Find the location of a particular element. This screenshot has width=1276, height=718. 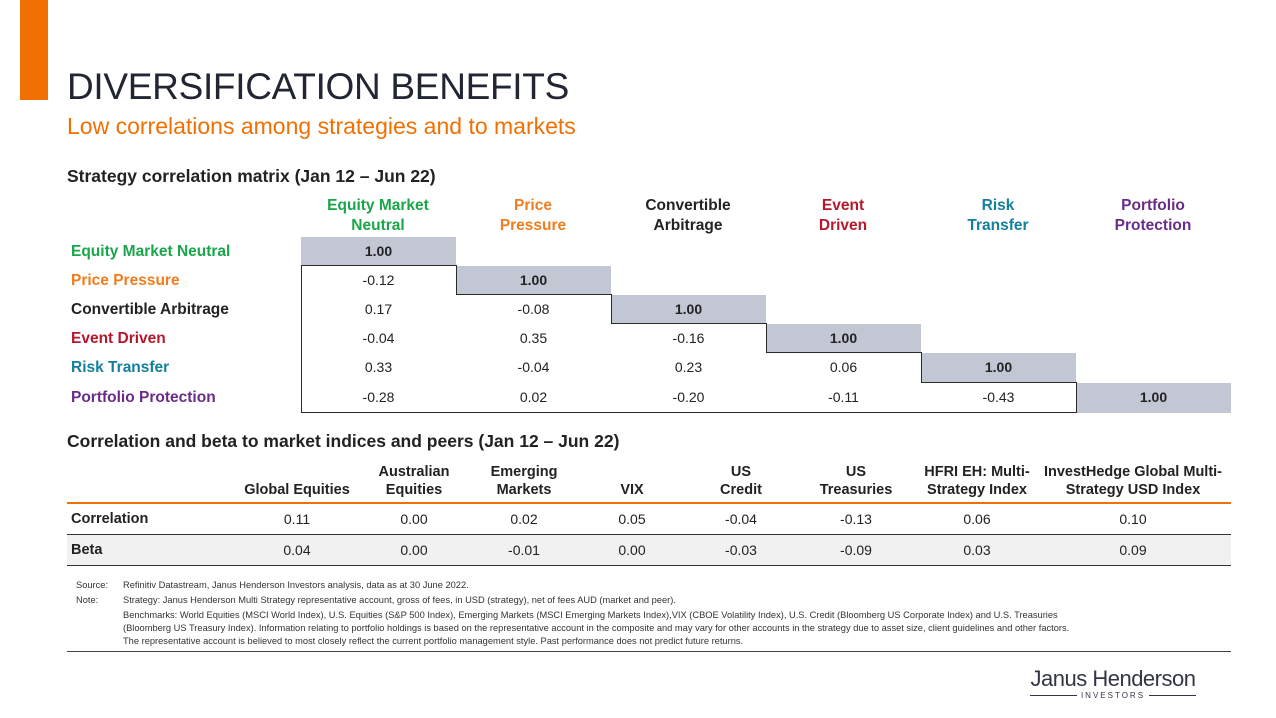

matrix-cell: 0.23 is located at coordinates (688, 367).